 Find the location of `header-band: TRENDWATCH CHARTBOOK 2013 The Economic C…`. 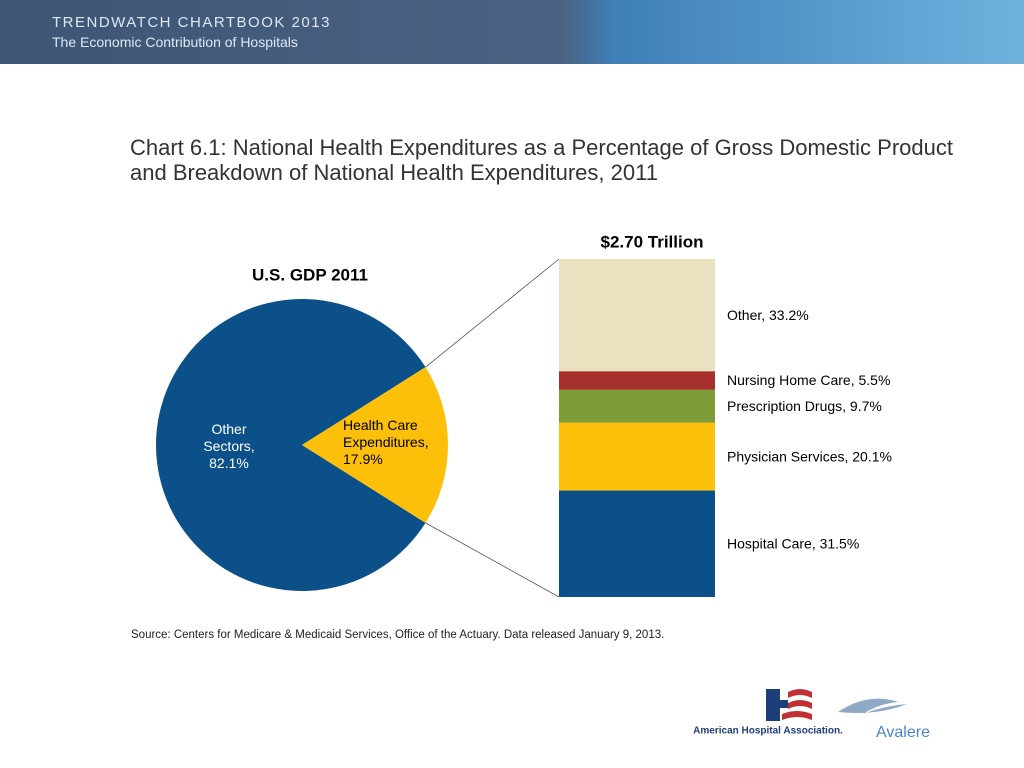

header-band: TRENDWATCH CHARTBOOK 2013 The Economic C… is located at coordinates (512, 32).